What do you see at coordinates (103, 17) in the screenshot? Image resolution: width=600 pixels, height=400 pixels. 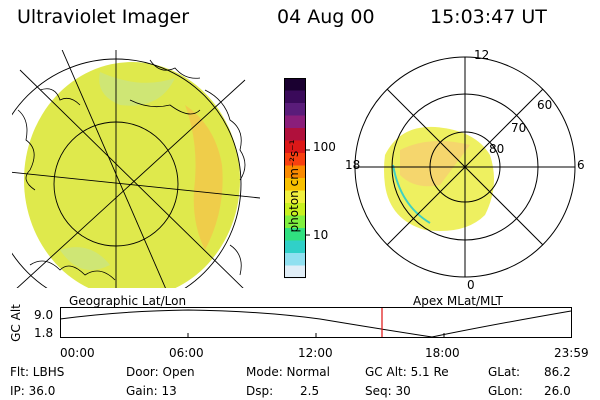 I see `instrument-title: Ultraviolet Imager` at bounding box center [103, 17].